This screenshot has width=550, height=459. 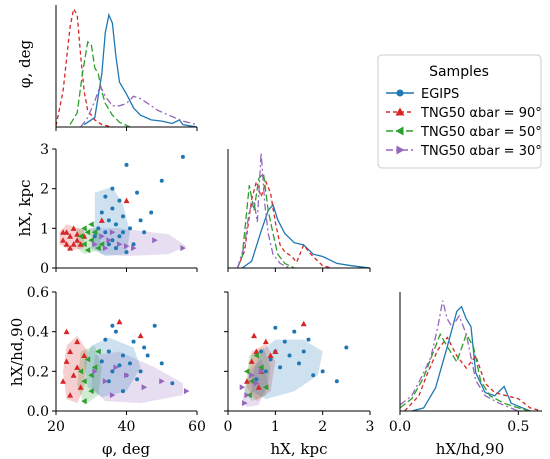 What do you see at coordinates (481, 113) in the screenshot?
I see `legend-label-tng90: TNG50 αbar = 90°` at bounding box center [481, 113].